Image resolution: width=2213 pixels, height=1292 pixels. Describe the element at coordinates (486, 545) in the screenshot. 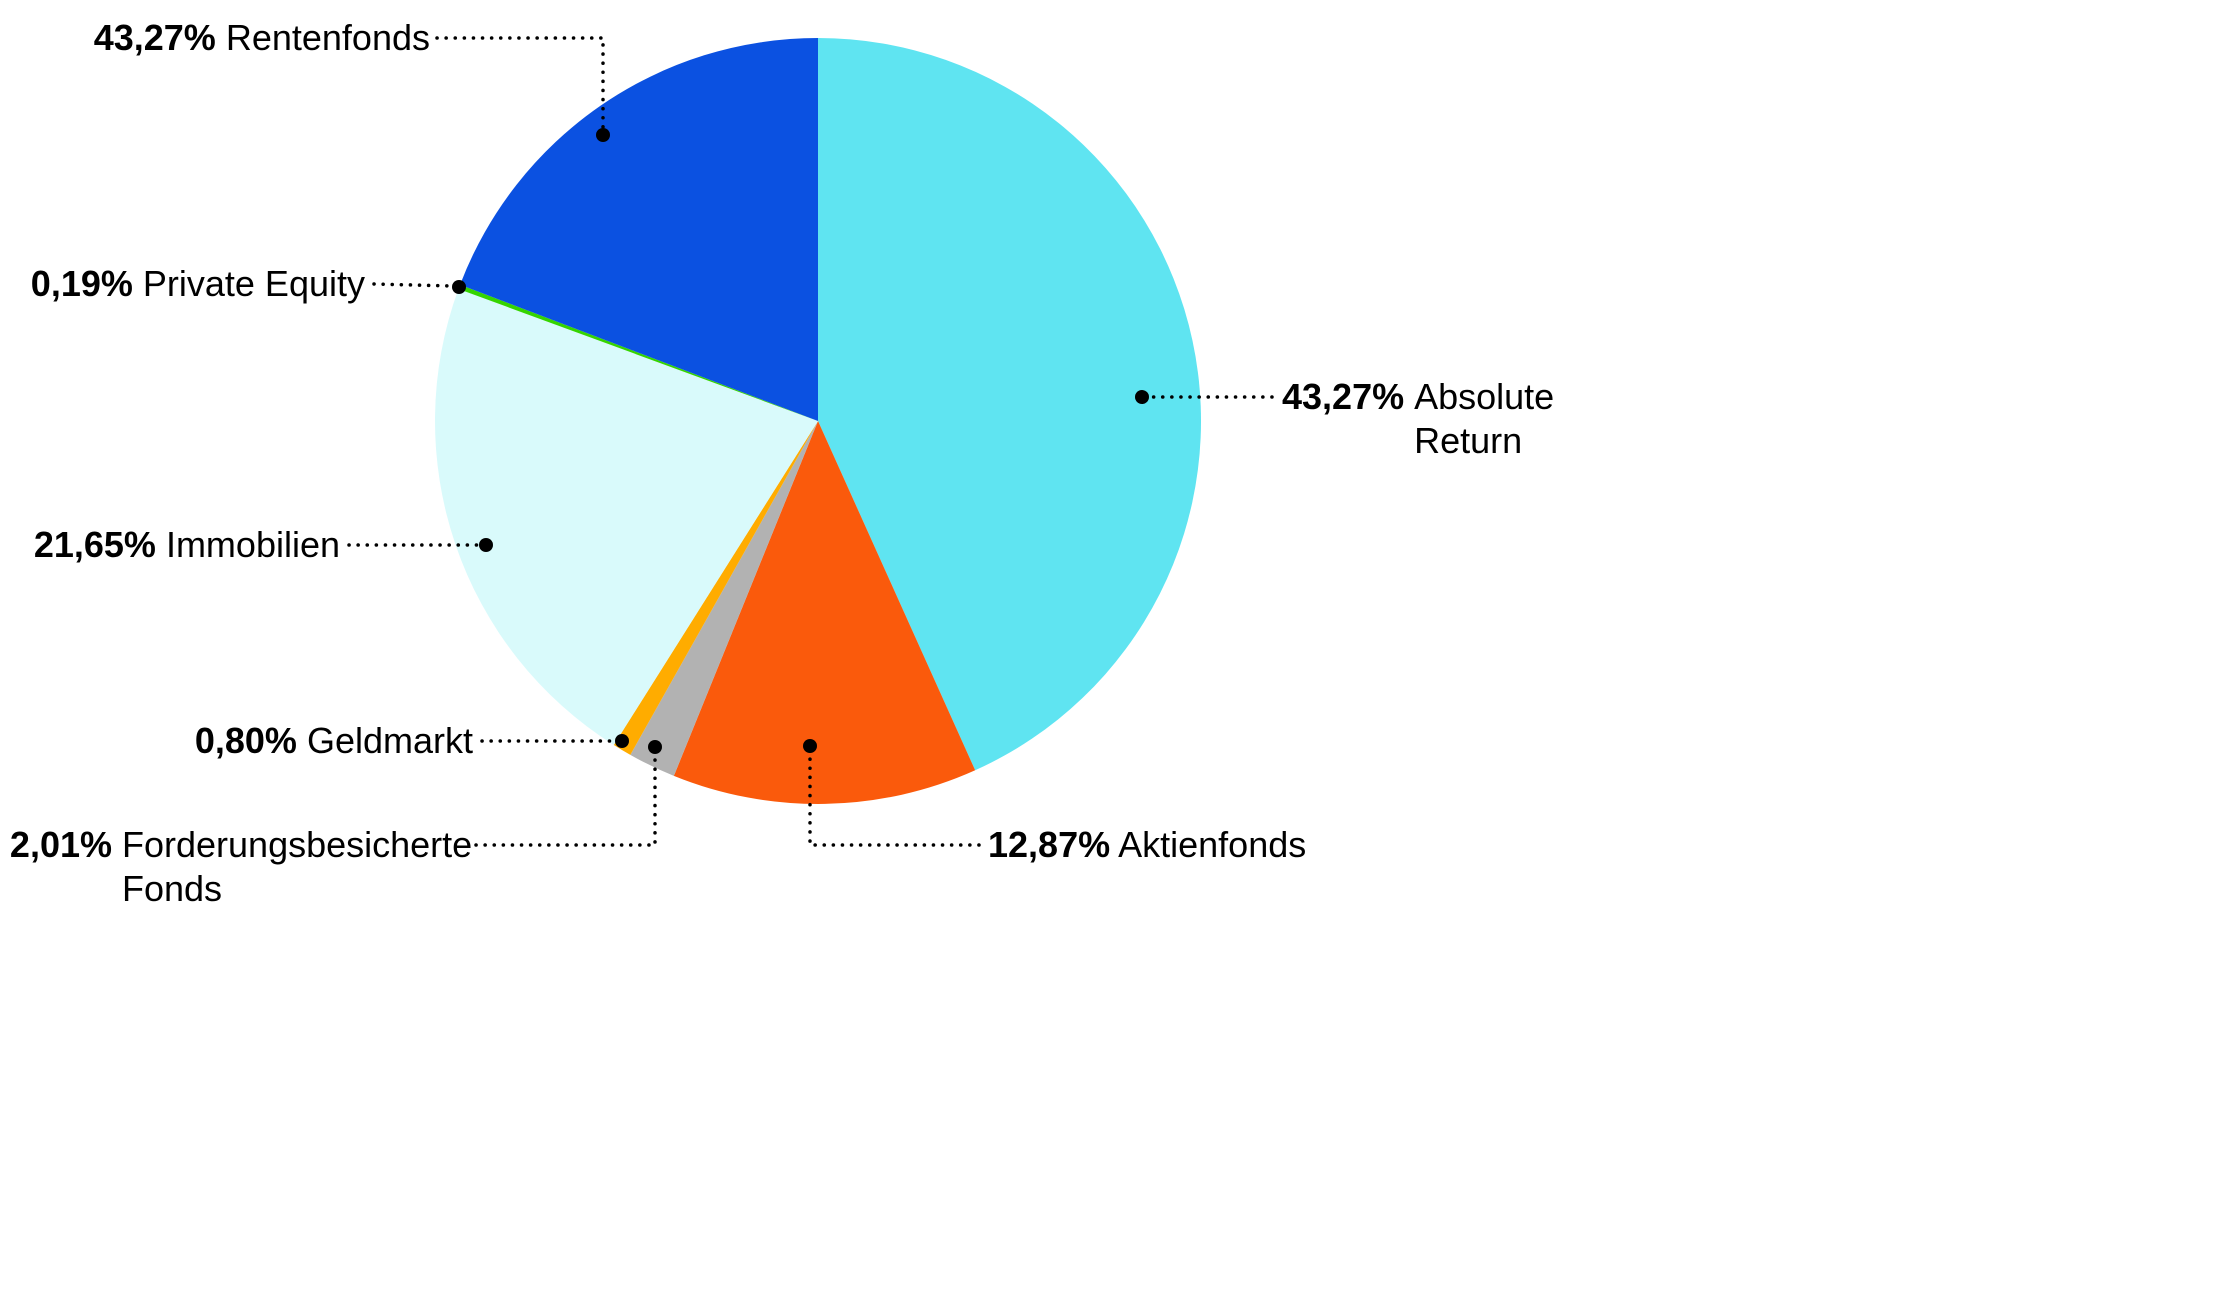

I see `leader-dot-immobilien` at that location.